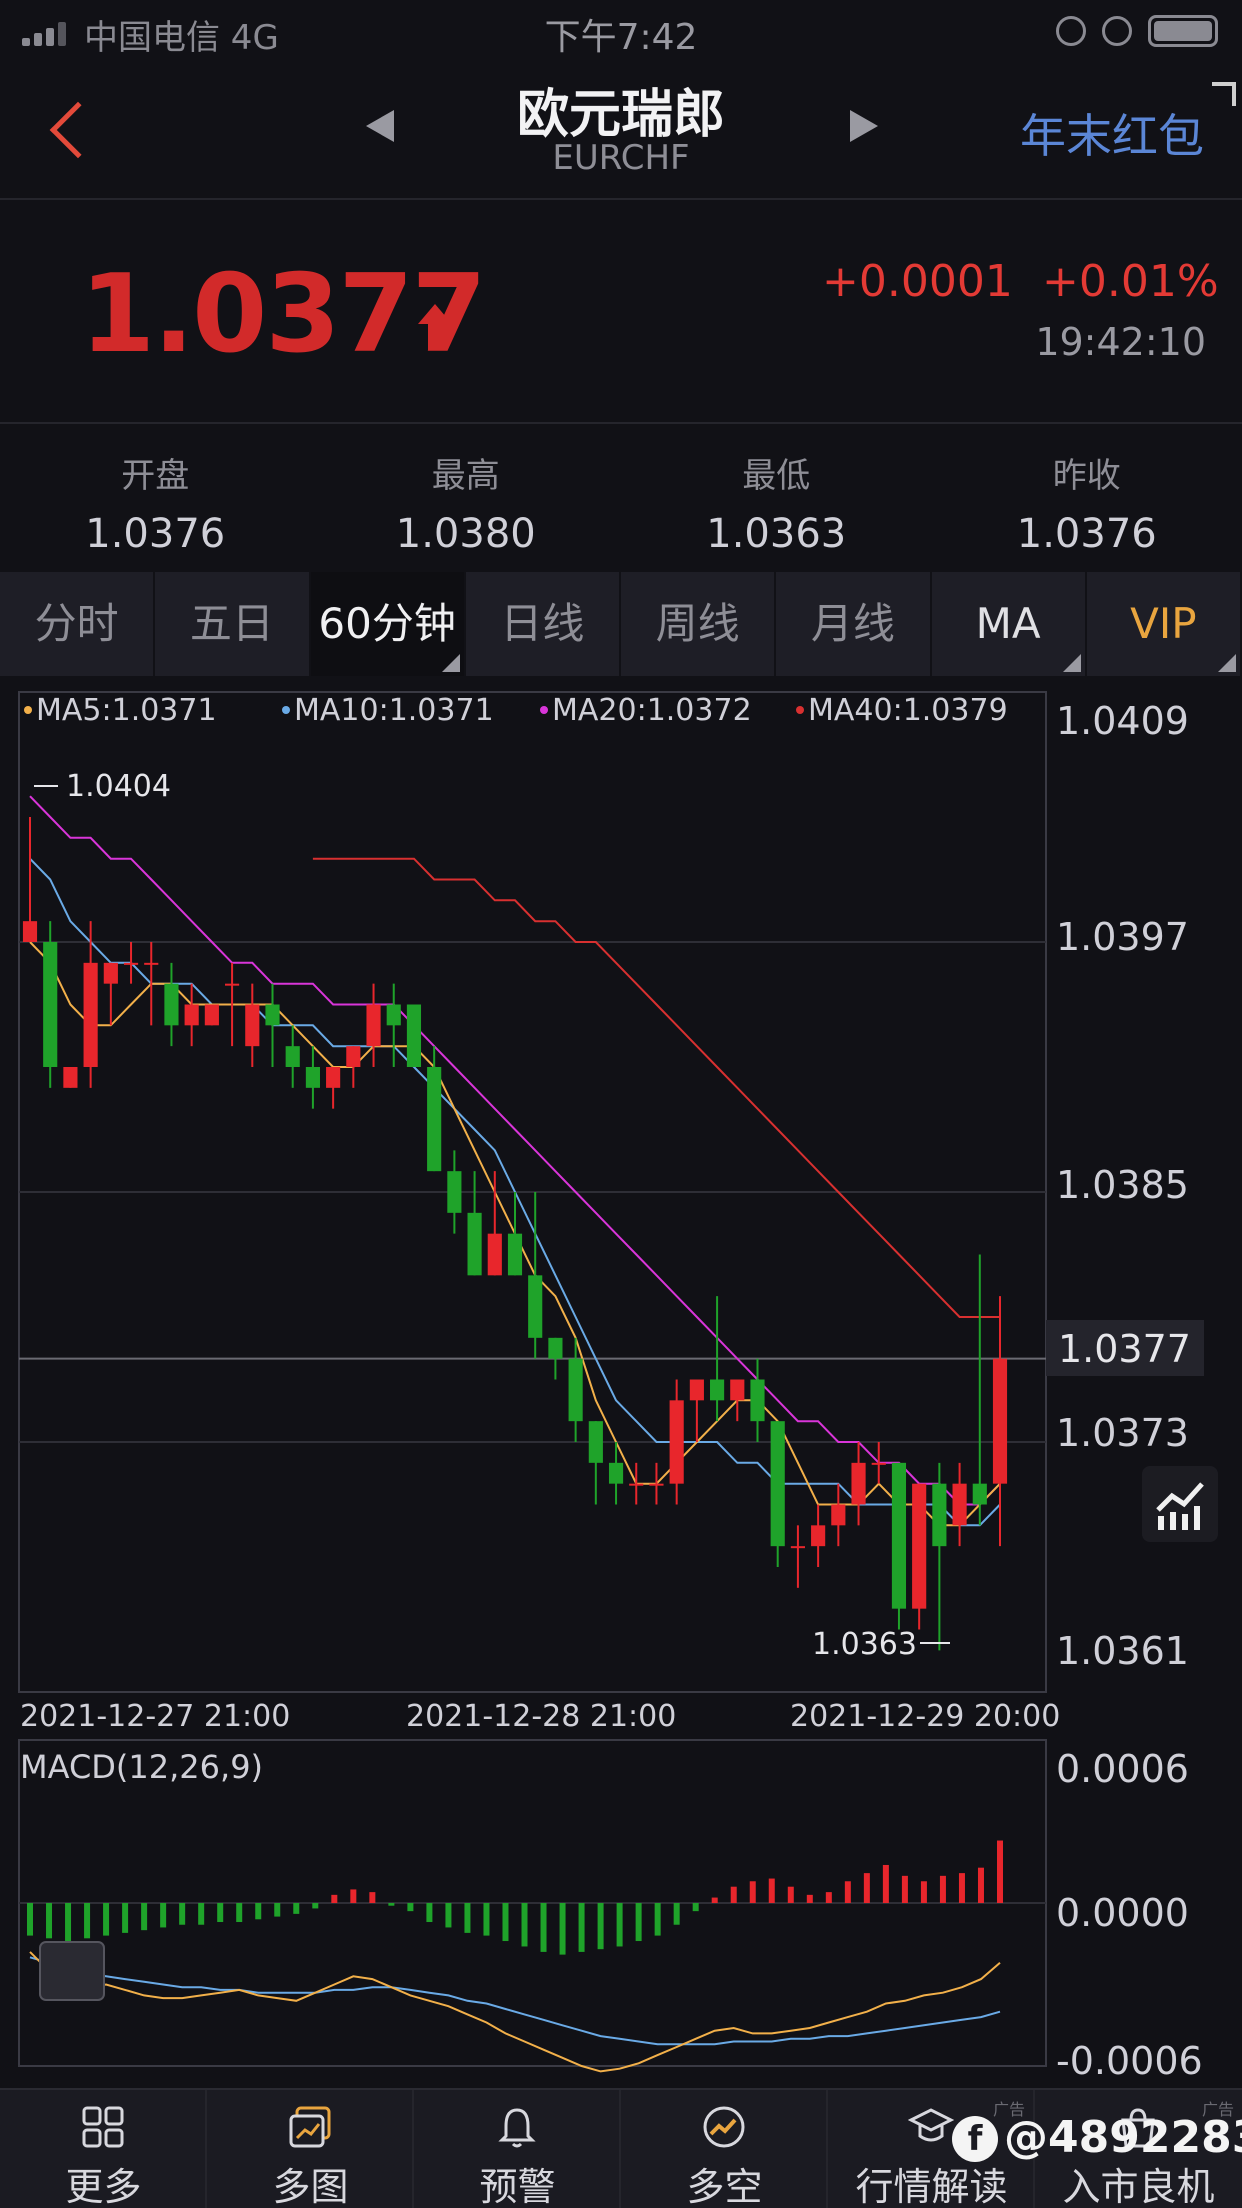 Image resolution: width=1242 pixels, height=2208 pixels. I want to click on legend-ma20: MA20:1.0372, so click(652, 710).